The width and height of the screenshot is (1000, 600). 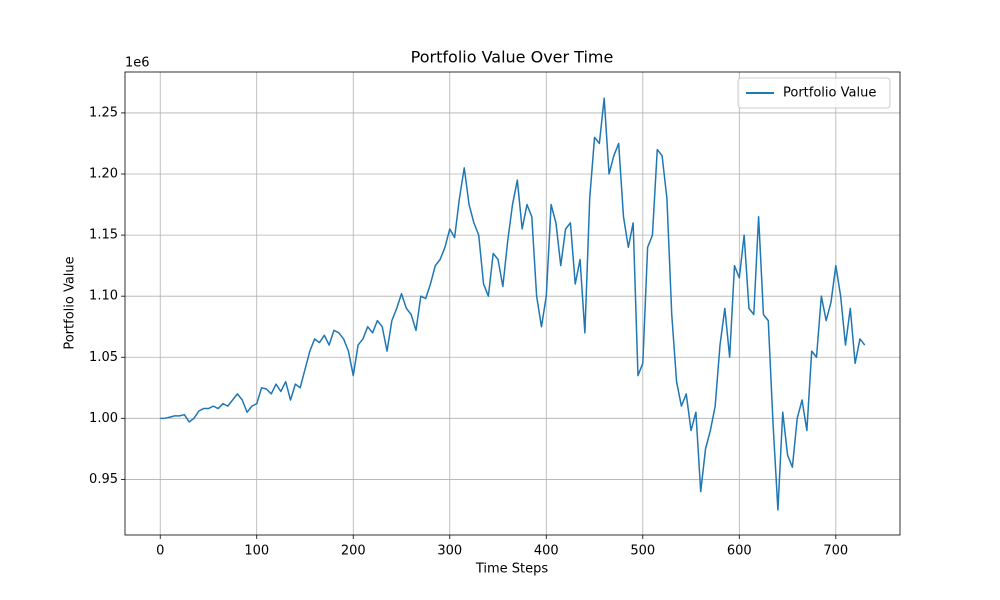 I want to click on y-tick-label: 0.95, so click(x=103, y=479).